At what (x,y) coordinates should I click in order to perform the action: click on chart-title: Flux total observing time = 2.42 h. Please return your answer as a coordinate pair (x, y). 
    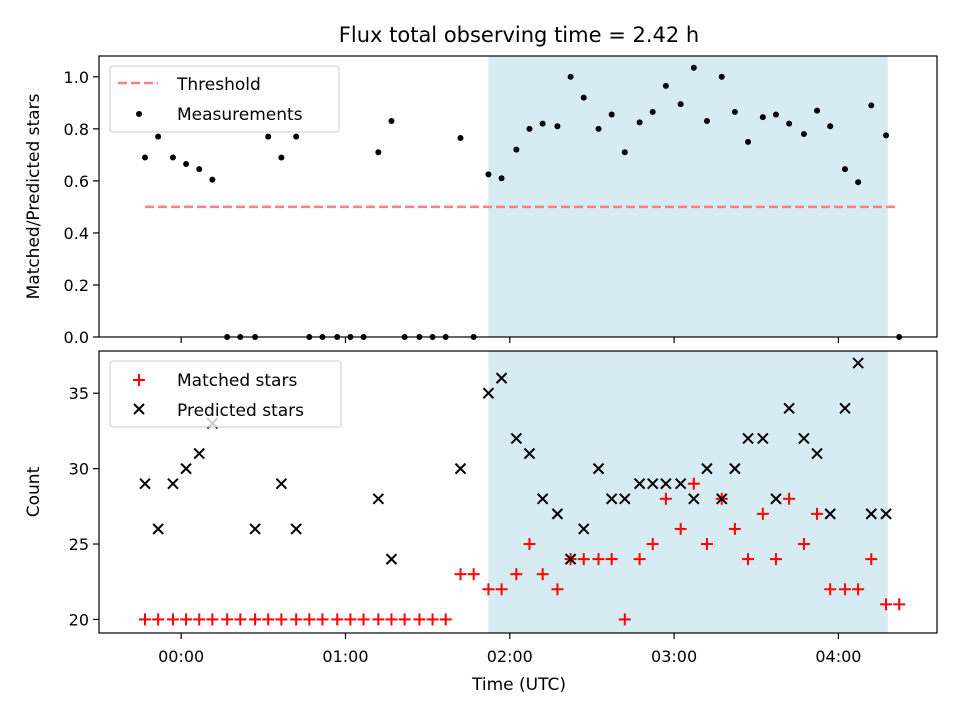
    Looking at the image, I should click on (519, 35).